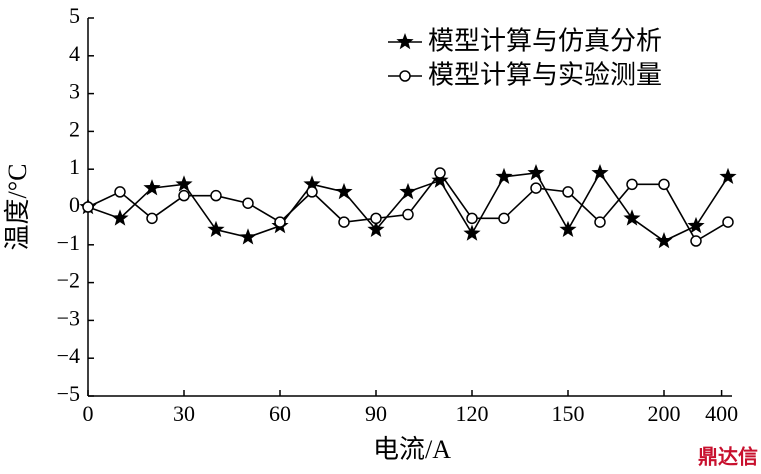  I want to click on legend-label: 模型计算与实验测量, so click(545, 76).